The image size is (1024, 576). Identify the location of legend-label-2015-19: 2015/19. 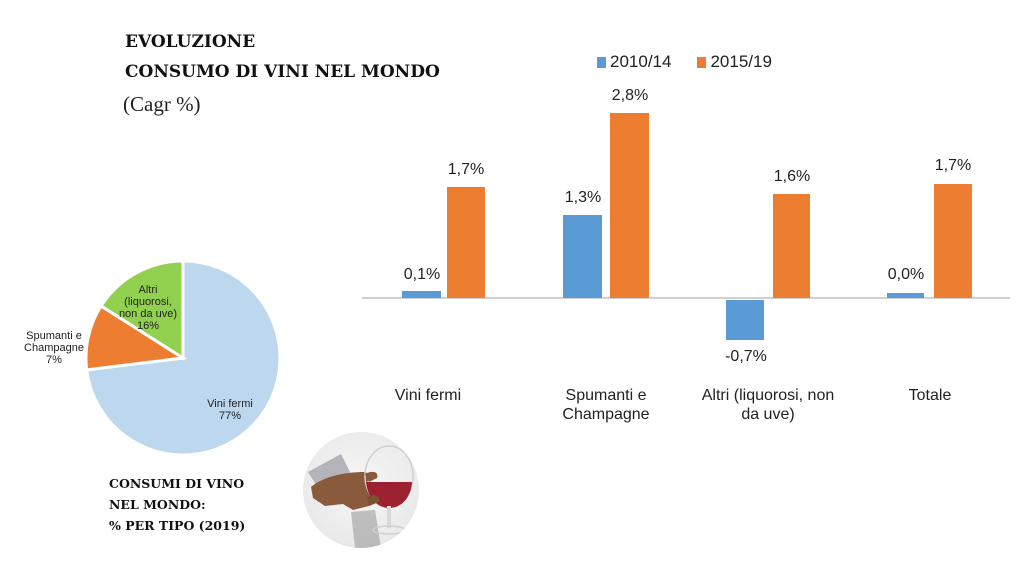
(741, 61).